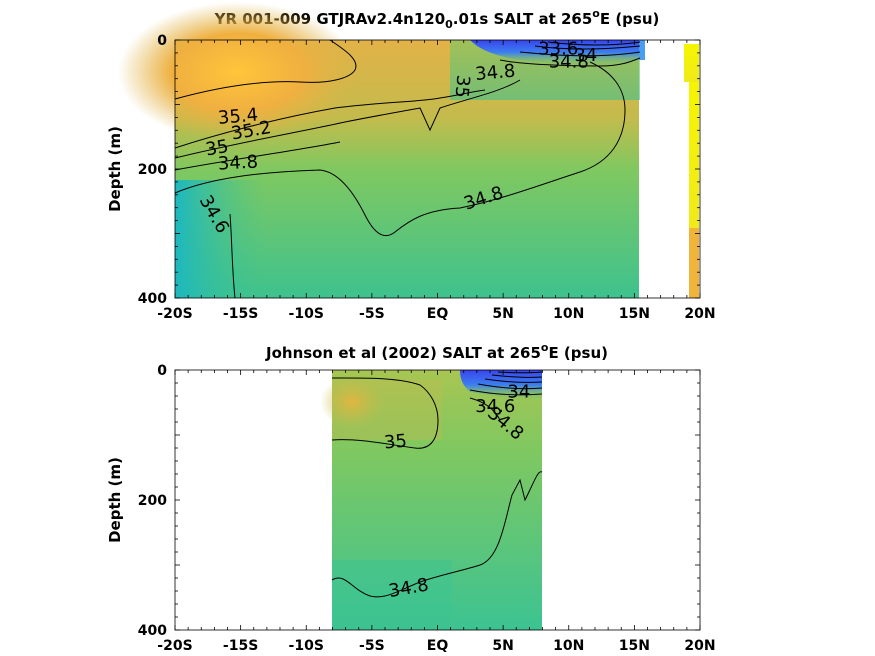 The height and width of the screenshot is (656, 875). What do you see at coordinates (495, 406) in the screenshot?
I see `bottom-contour-label: 34.6` at bounding box center [495, 406].